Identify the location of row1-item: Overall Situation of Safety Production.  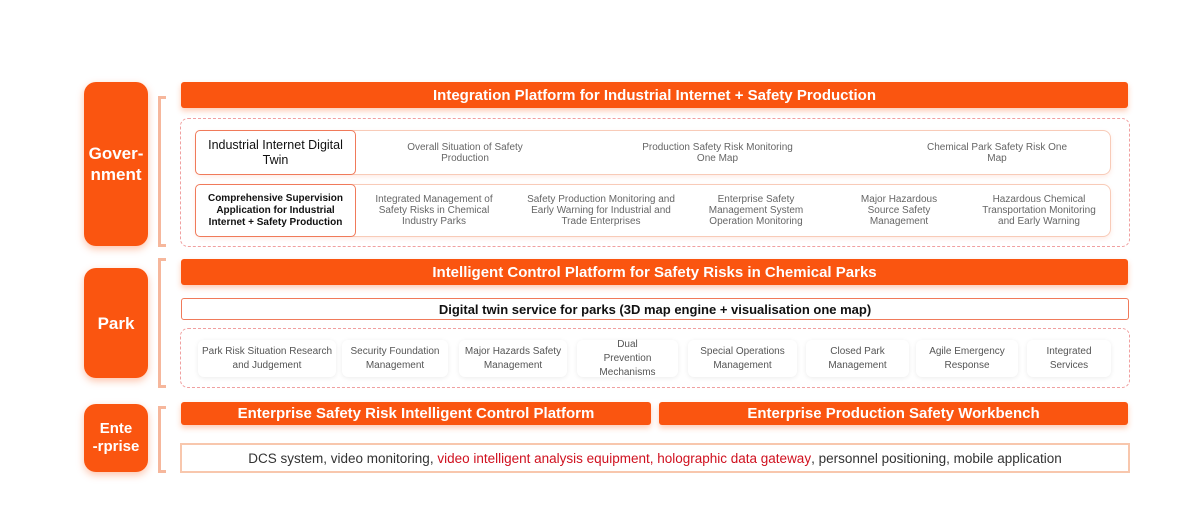
(465, 152).